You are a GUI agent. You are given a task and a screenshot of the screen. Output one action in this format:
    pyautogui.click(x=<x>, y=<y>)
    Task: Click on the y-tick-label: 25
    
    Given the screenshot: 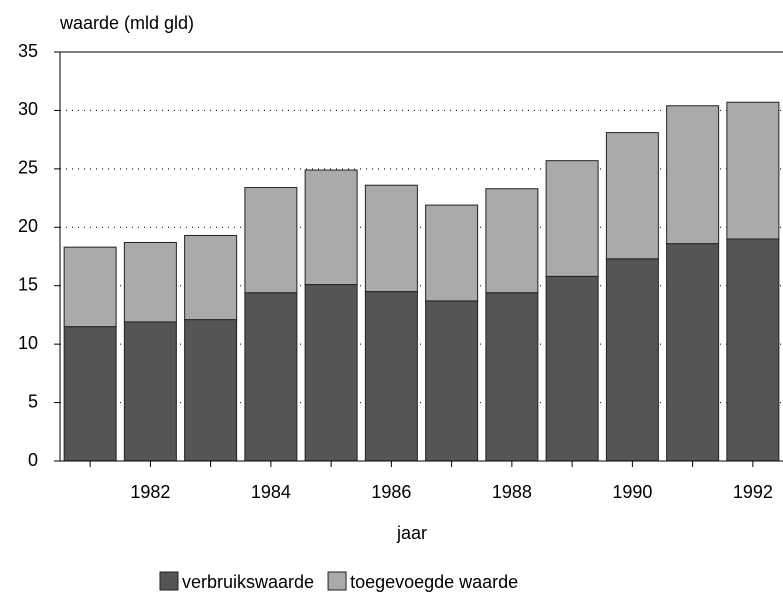 What is the action you would take?
    pyautogui.click(x=28, y=168)
    